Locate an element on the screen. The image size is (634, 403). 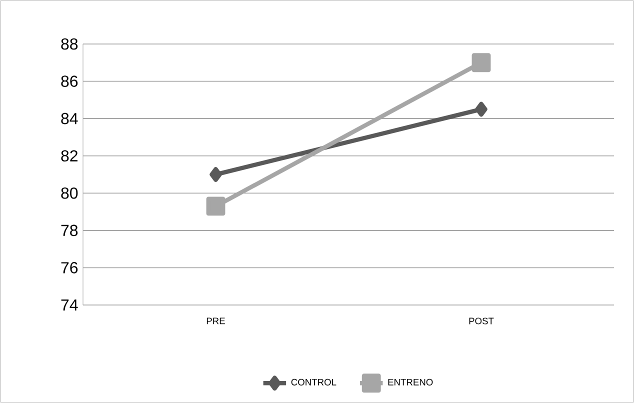
x-tick-label: POST is located at coordinates (481, 321).